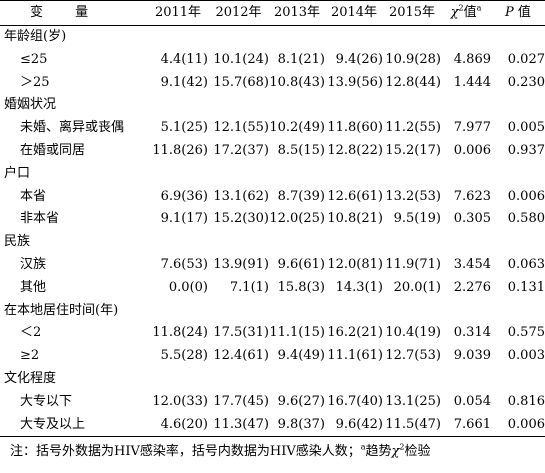 This screenshot has width=545, height=473. I want to click on rate-cell: 15.7(68), so click(241, 82).